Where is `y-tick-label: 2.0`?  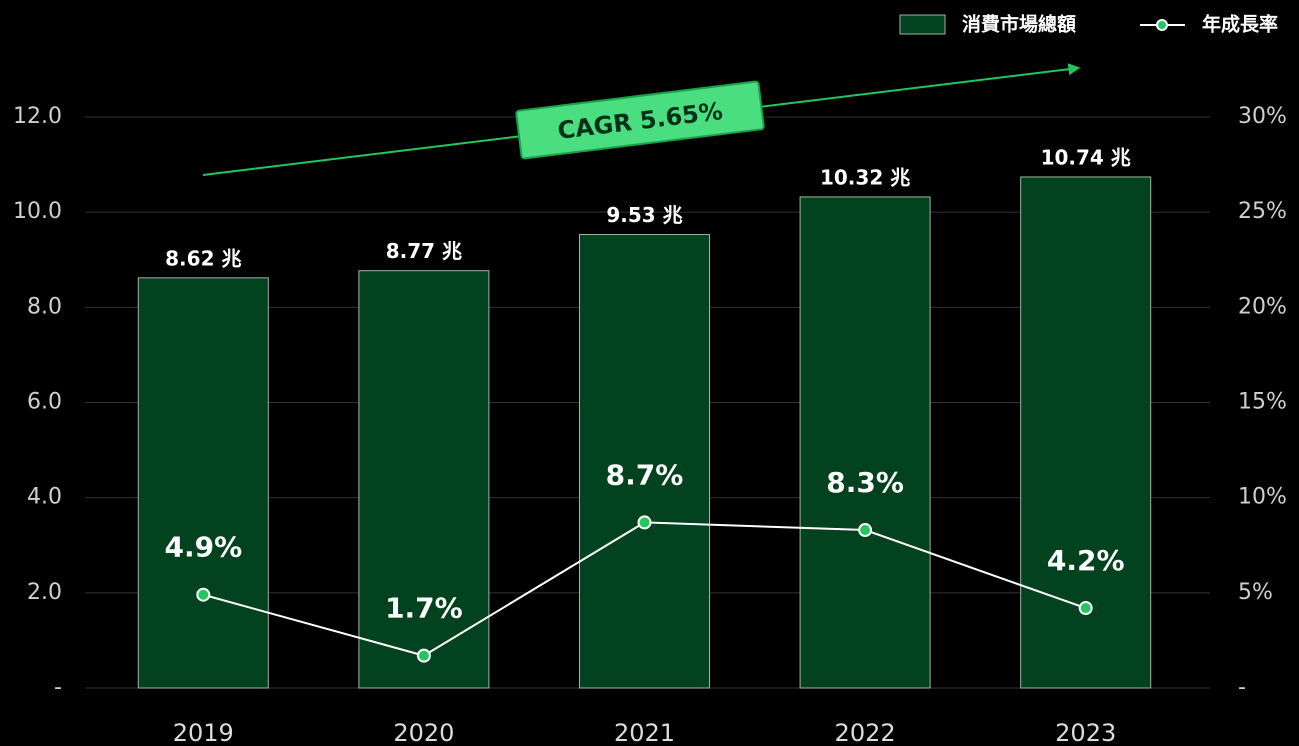
y-tick-label: 2.0 is located at coordinates (44, 592).